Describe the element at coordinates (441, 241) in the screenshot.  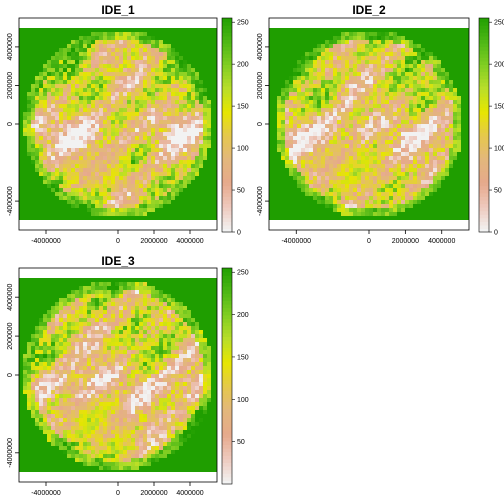
I see `x-tick-label: 4000000` at that location.